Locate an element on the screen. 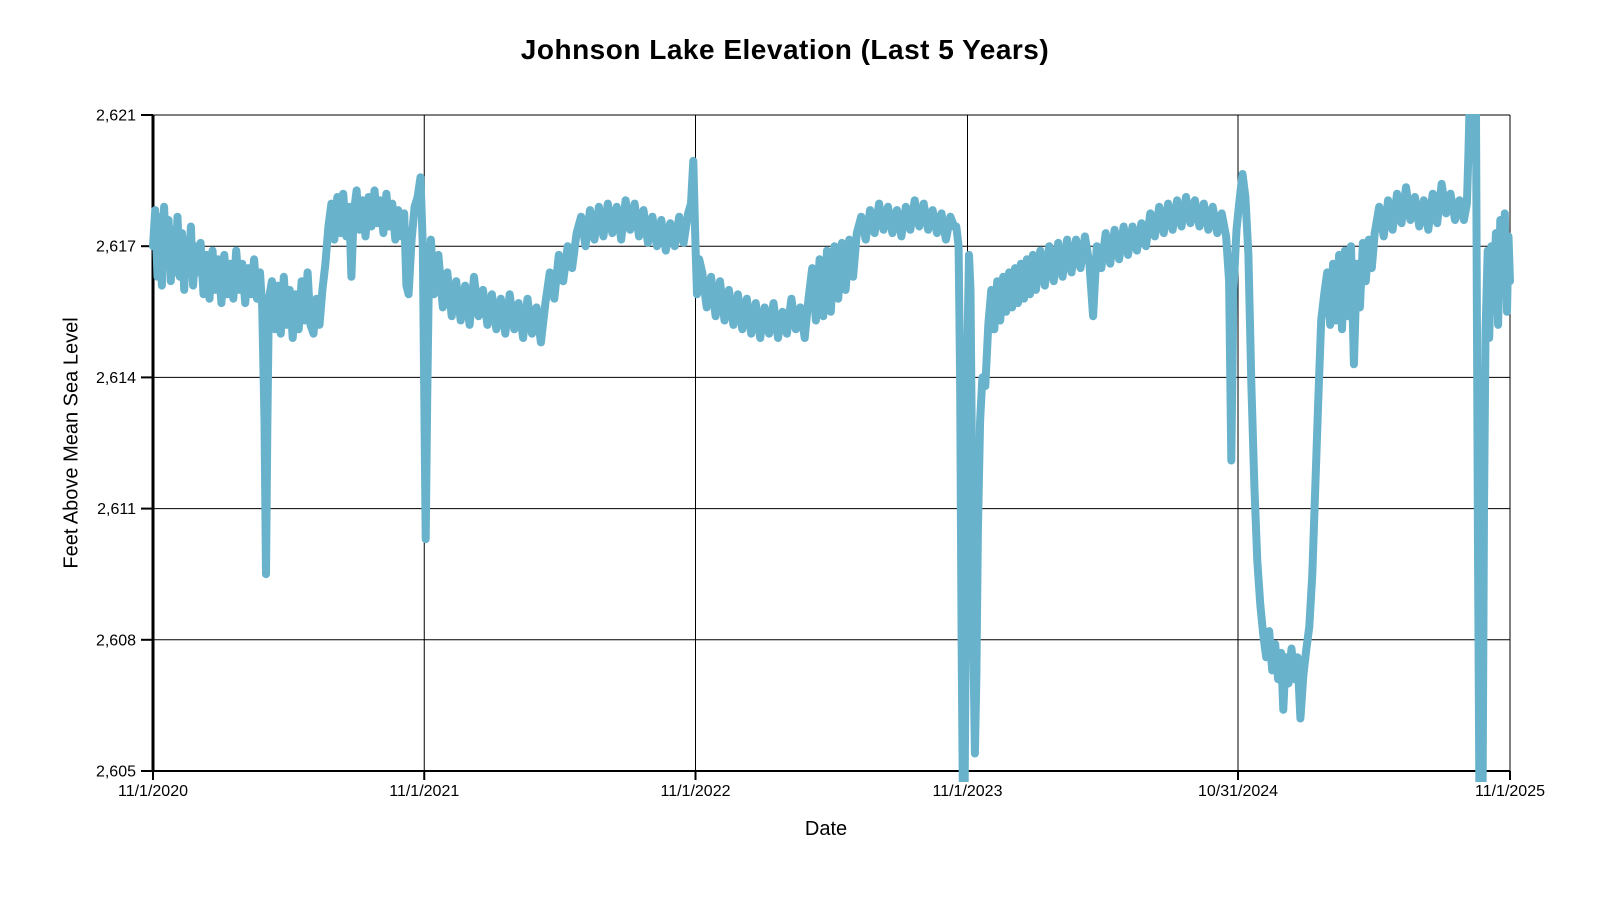 The width and height of the screenshot is (1600, 900). x-tick-label: 11/1/2020 is located at coordinates (153, 791).